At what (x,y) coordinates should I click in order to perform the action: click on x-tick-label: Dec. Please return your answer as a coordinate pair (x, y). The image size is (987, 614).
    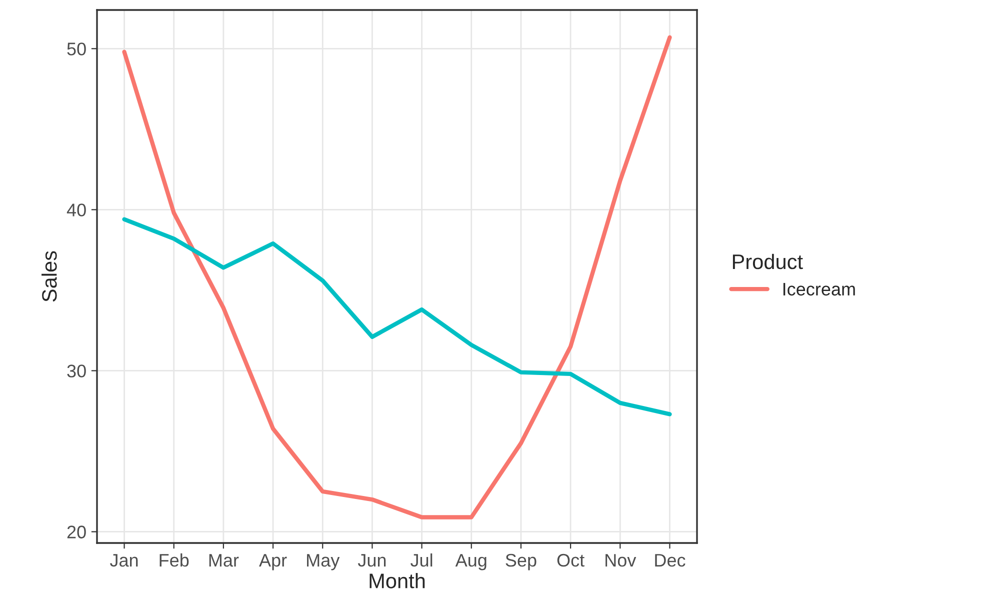
    Looking at the image, I should click on (670, 560).